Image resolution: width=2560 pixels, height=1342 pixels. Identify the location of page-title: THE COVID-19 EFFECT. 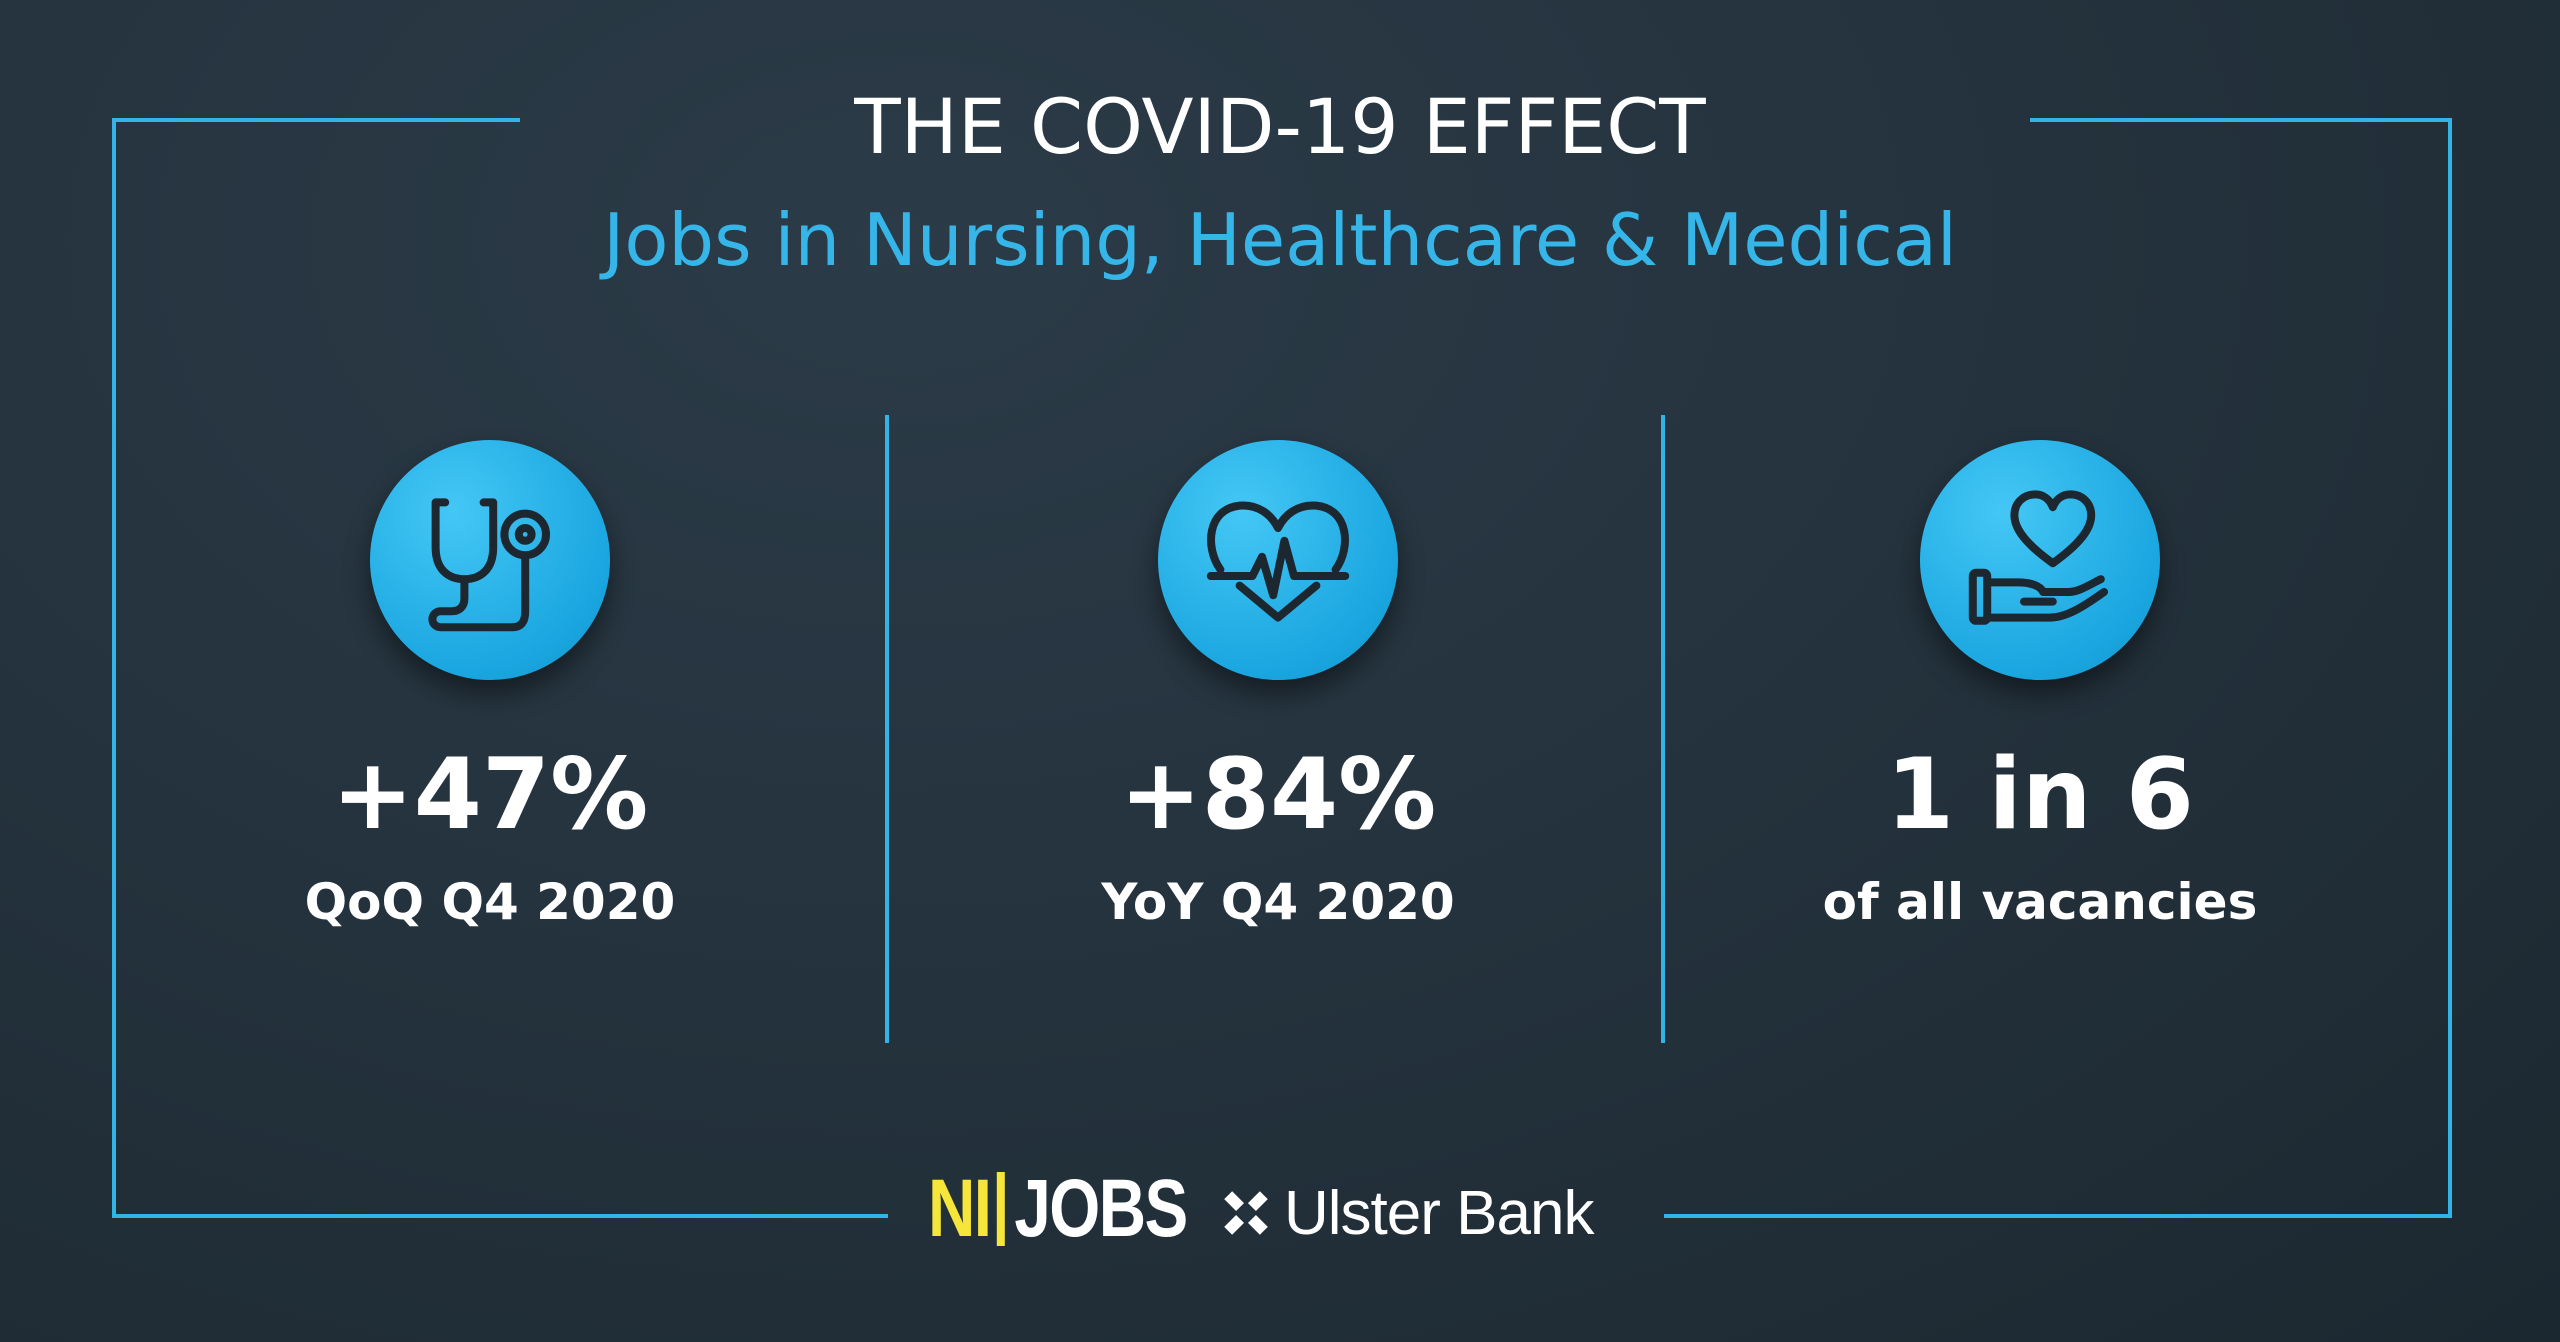
(1280, 126).